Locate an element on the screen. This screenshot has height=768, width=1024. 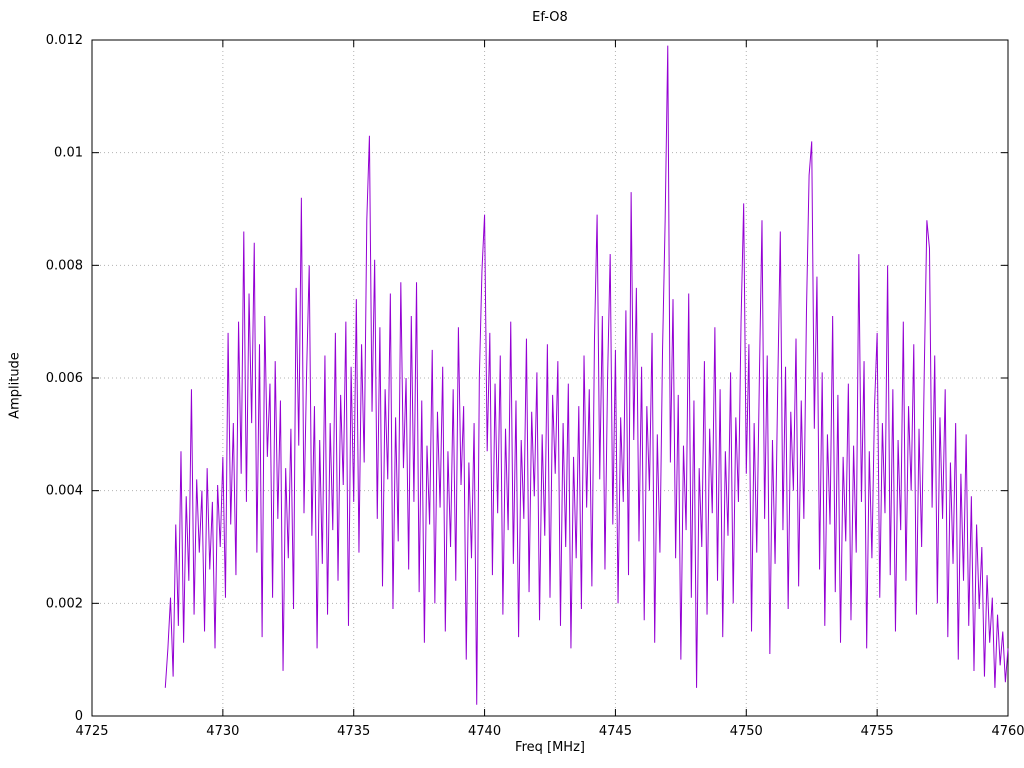
y-tick-label: 0.012 is located at coordinates (64, 40).